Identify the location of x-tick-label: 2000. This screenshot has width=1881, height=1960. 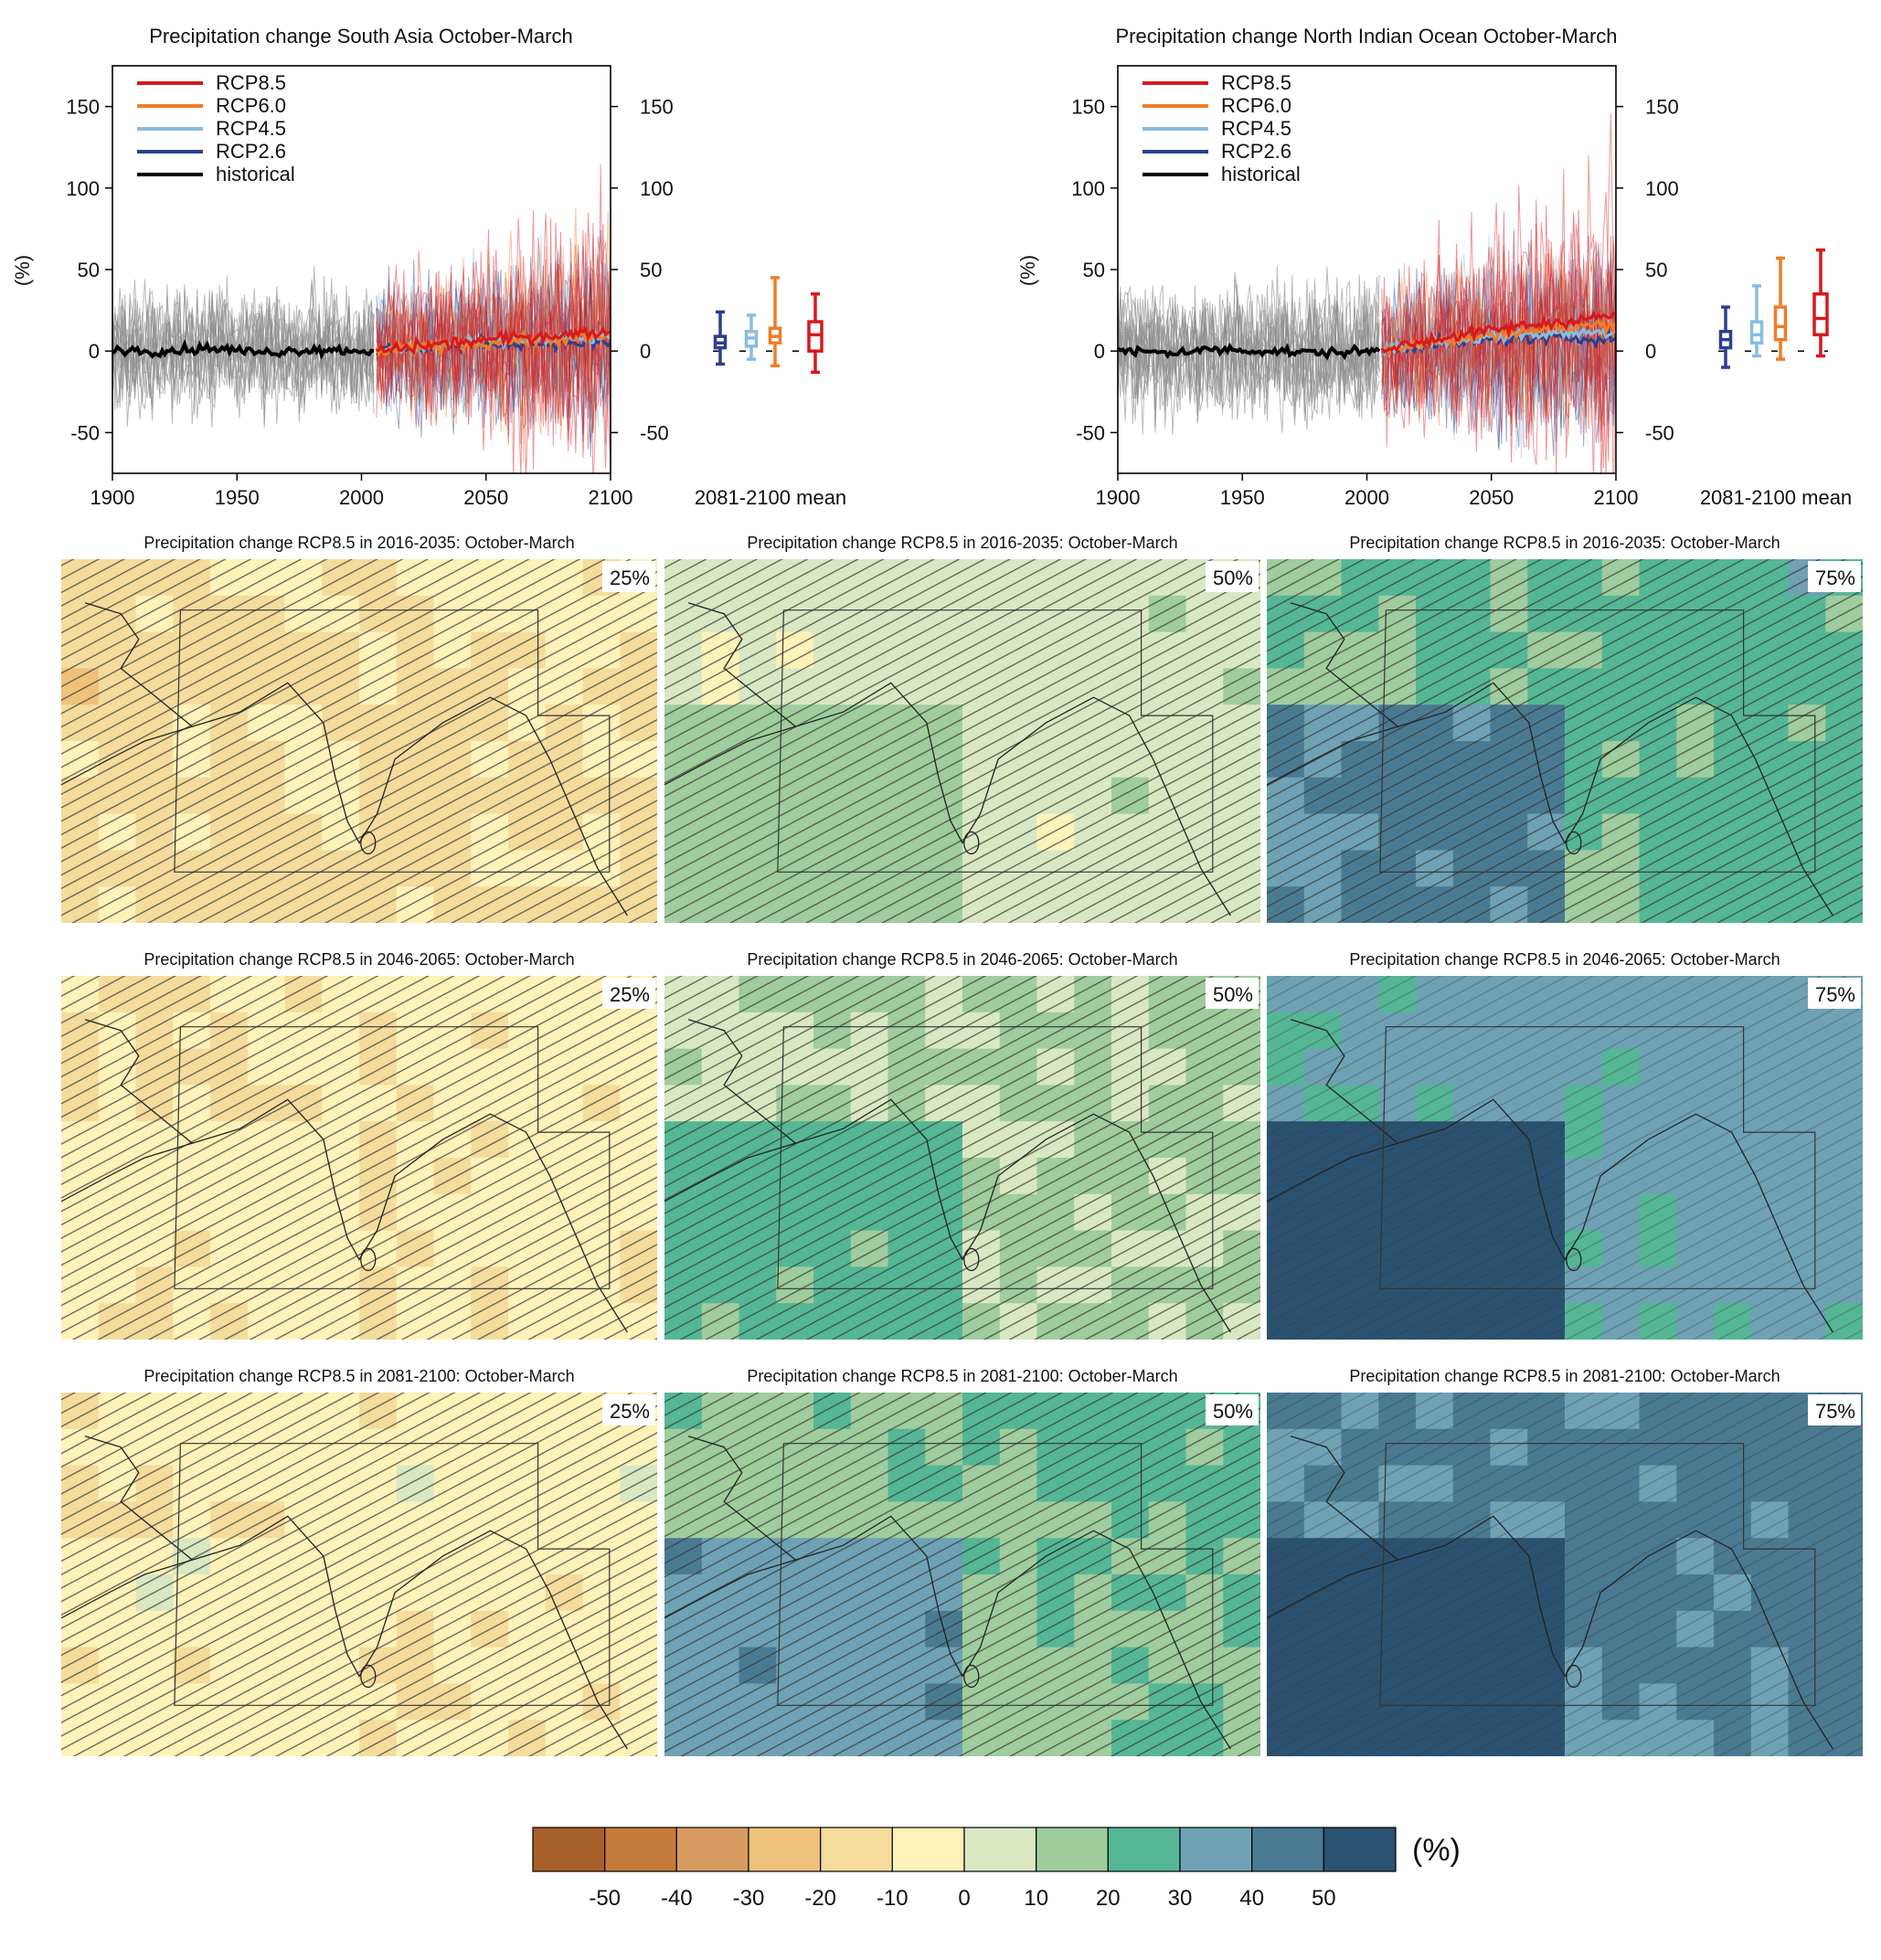
(1366, 497).